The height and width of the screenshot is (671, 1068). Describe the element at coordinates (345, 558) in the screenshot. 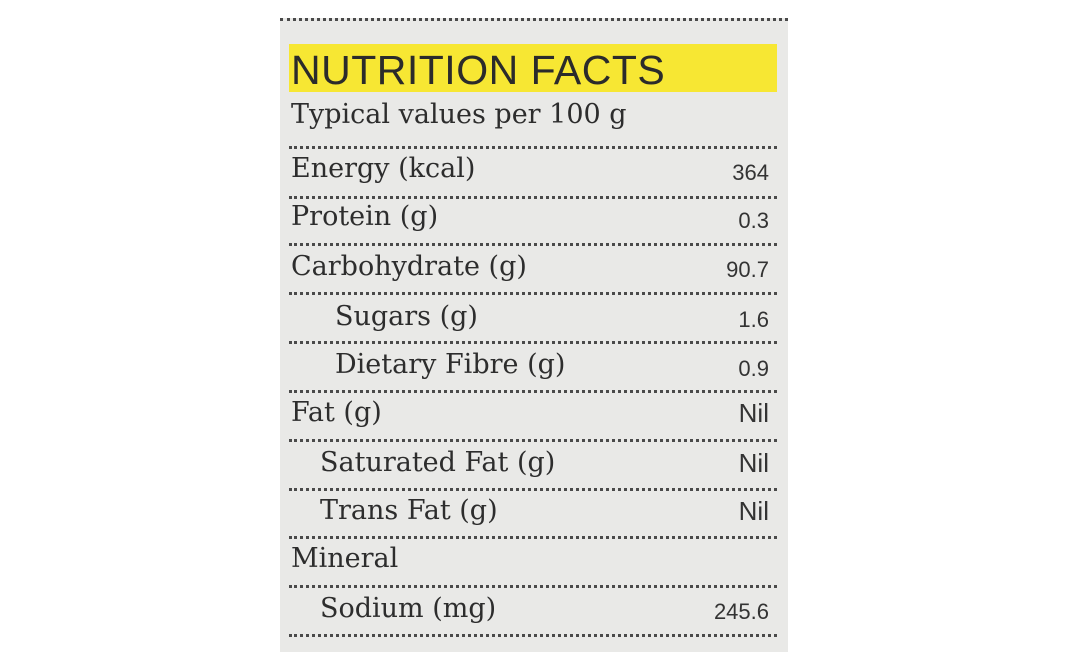

I see `nutrient-label-mineral: Mineral` at that location.